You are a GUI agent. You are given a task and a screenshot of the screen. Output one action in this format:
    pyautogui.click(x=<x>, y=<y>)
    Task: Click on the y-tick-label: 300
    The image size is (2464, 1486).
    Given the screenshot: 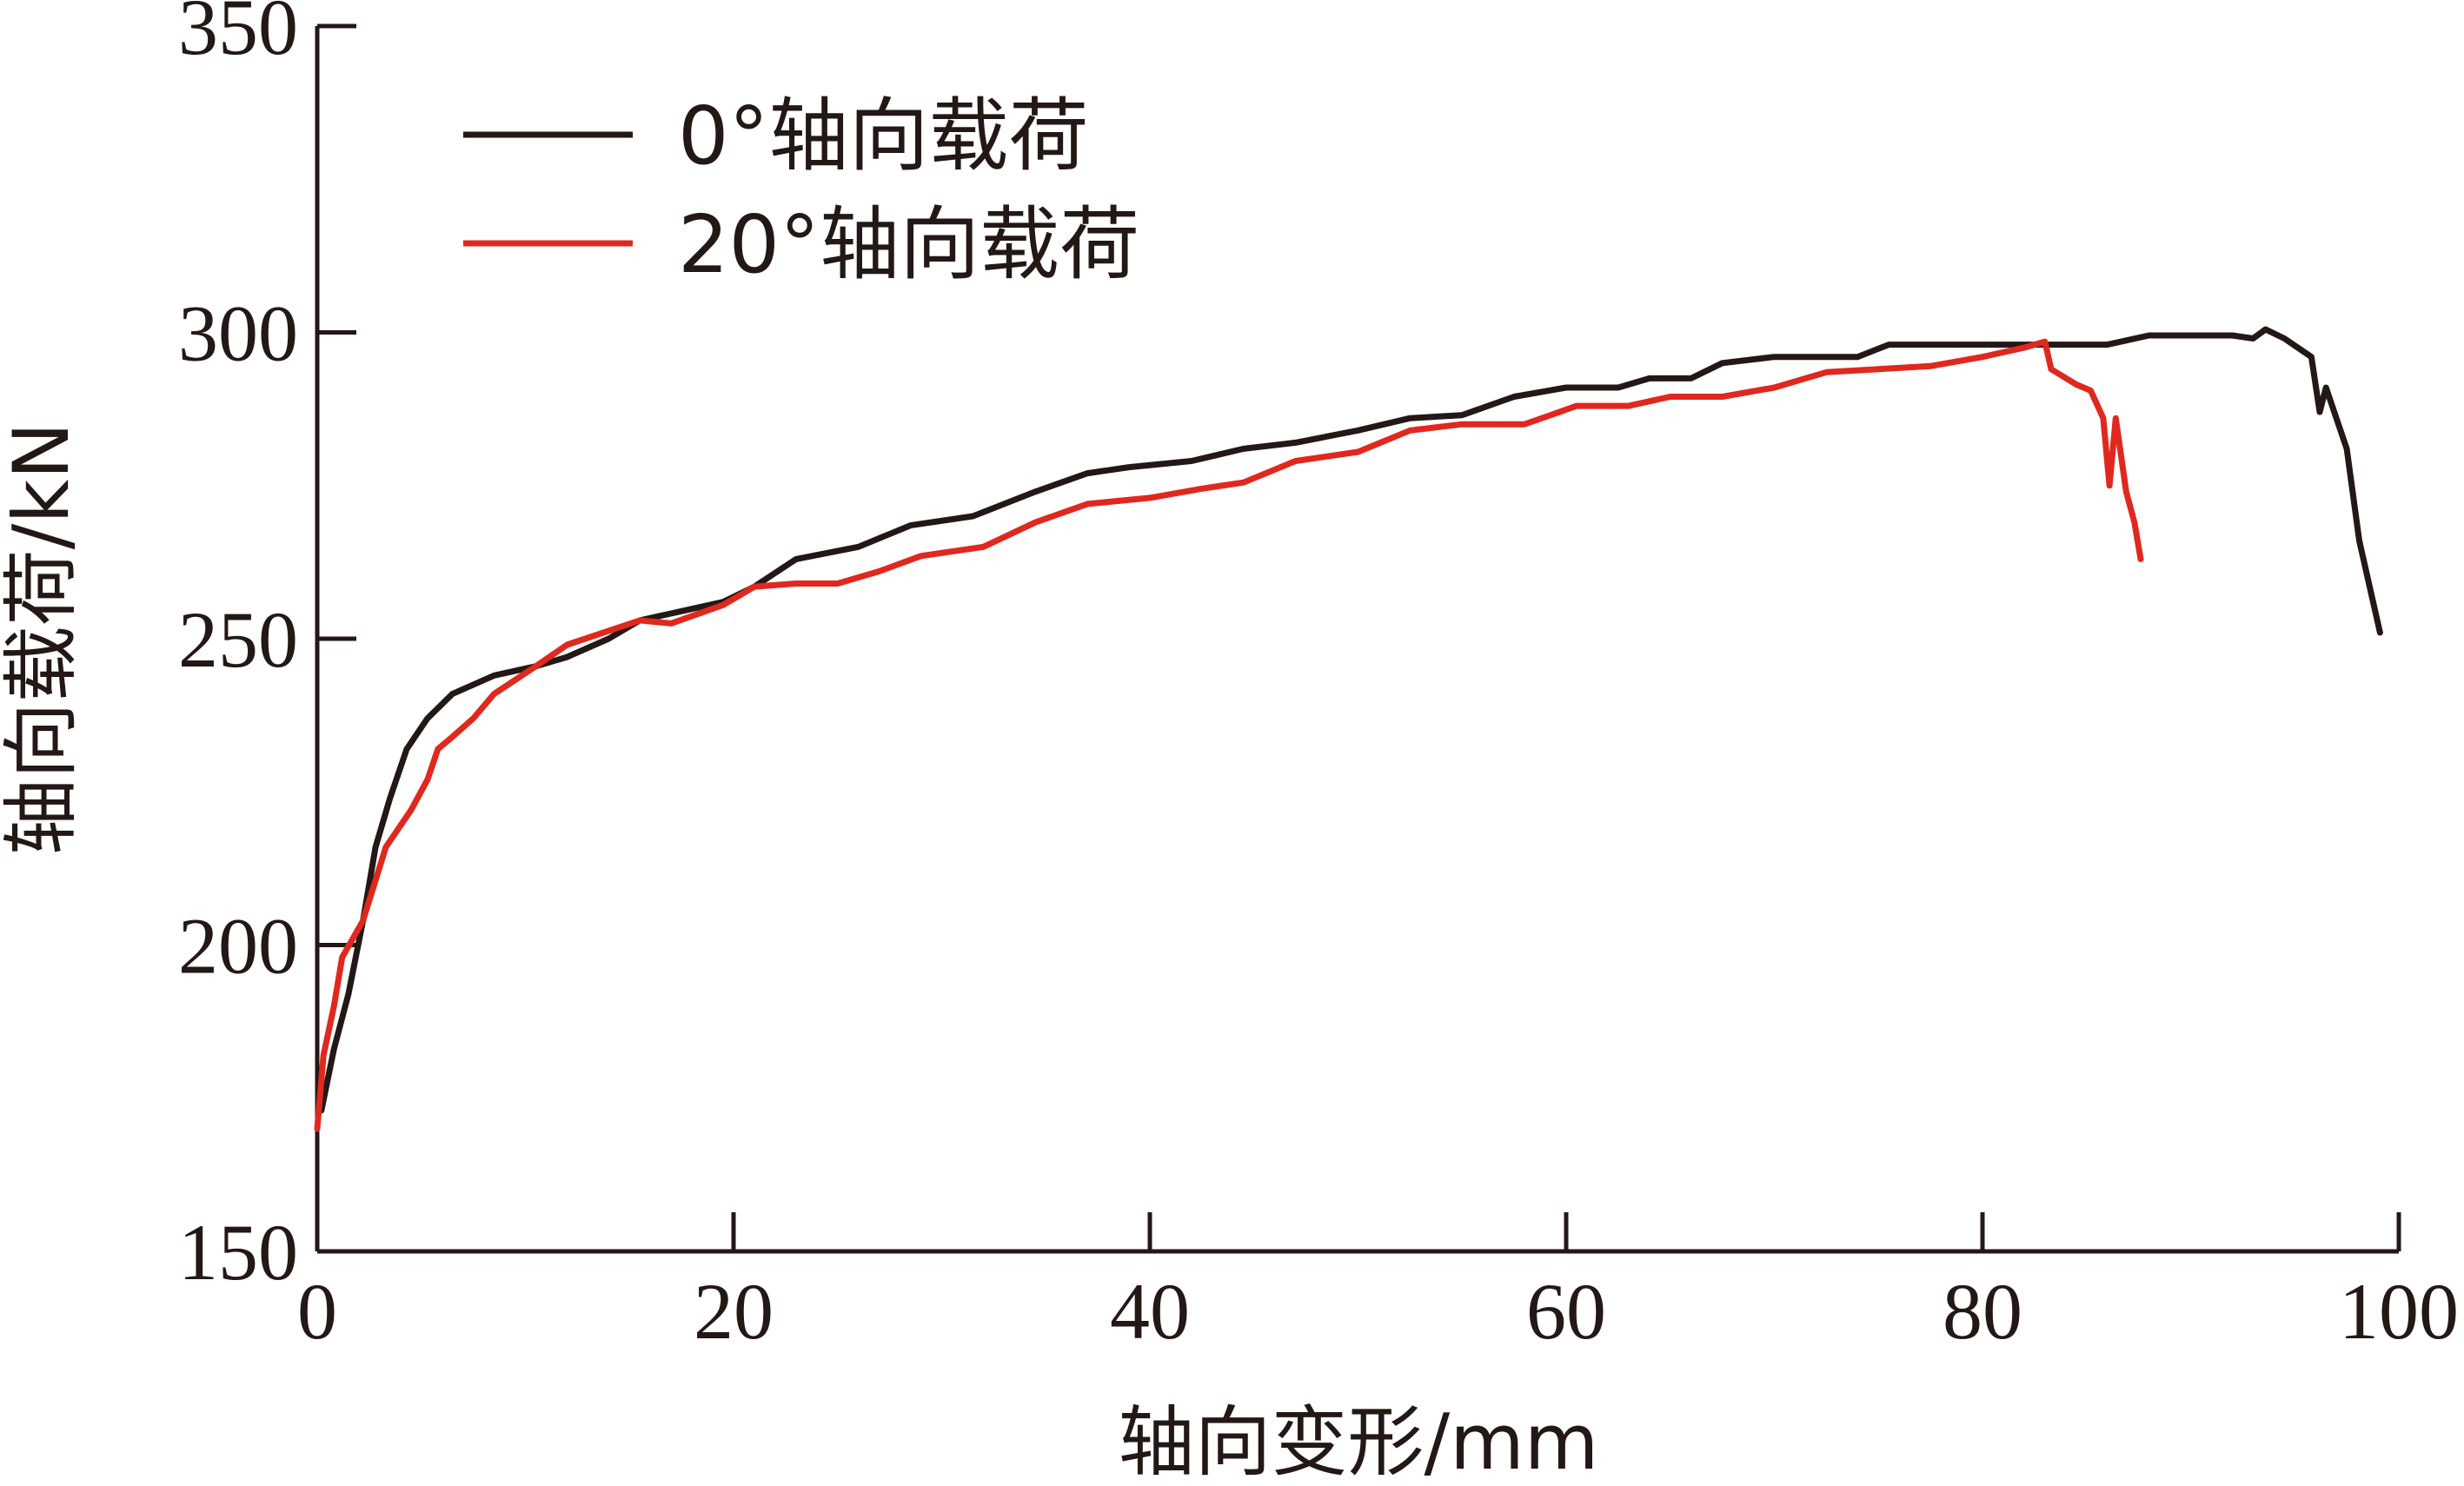 What is the action you would take?
    pyautogui.click(x=238, y=333)
    